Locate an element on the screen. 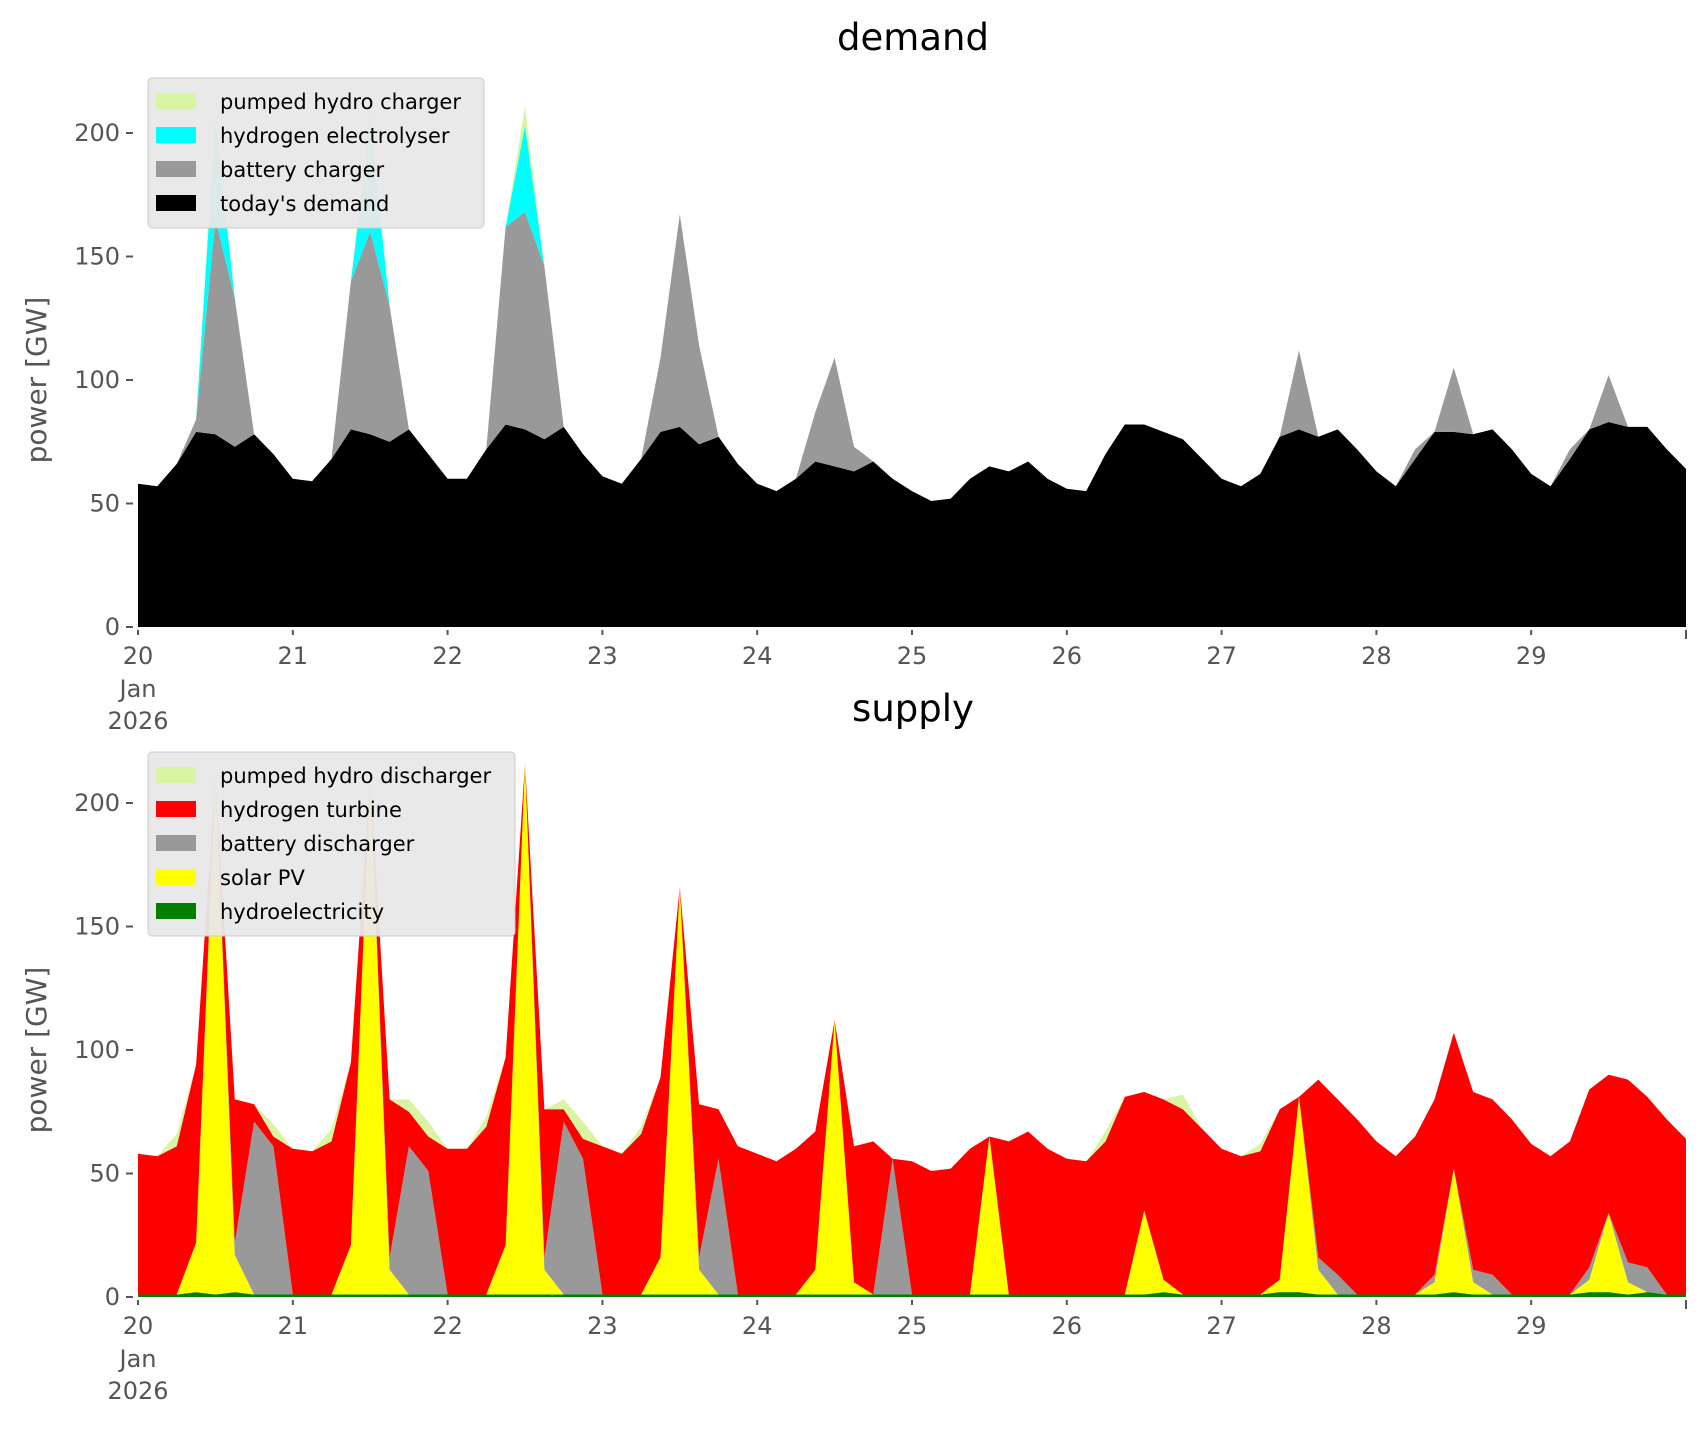  legend-label: hydroelectricity is located at coordinates (302, 912).